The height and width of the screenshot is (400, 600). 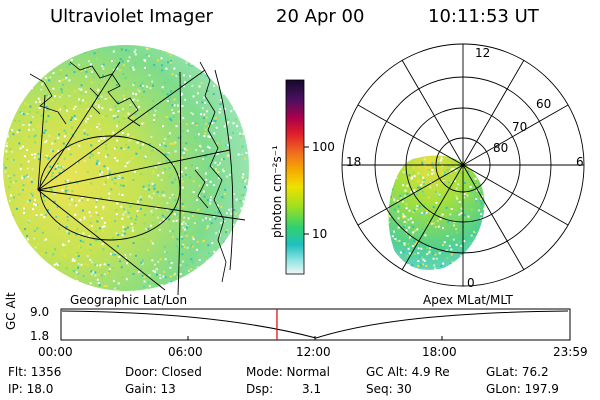 I want to click on door-status: Door: Closed, so click(x=163, y=372).